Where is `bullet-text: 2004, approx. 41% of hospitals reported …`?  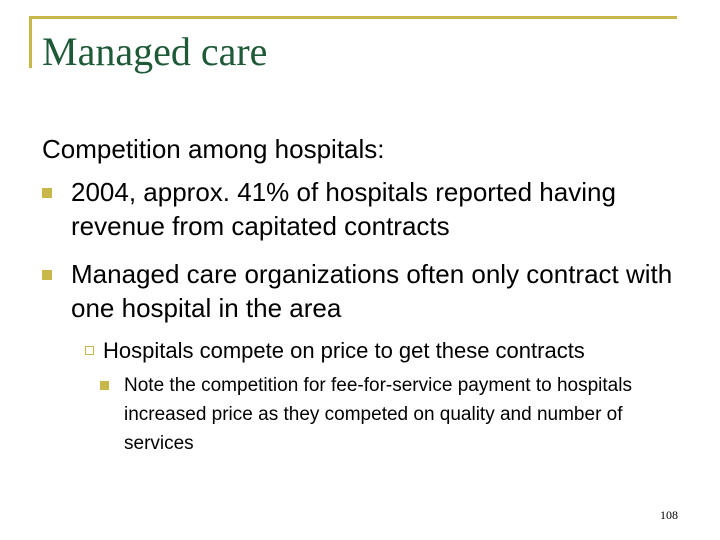 bullet-text: 2004, approx. 41% of hospitals reported … is located at coordinates (343, 209).